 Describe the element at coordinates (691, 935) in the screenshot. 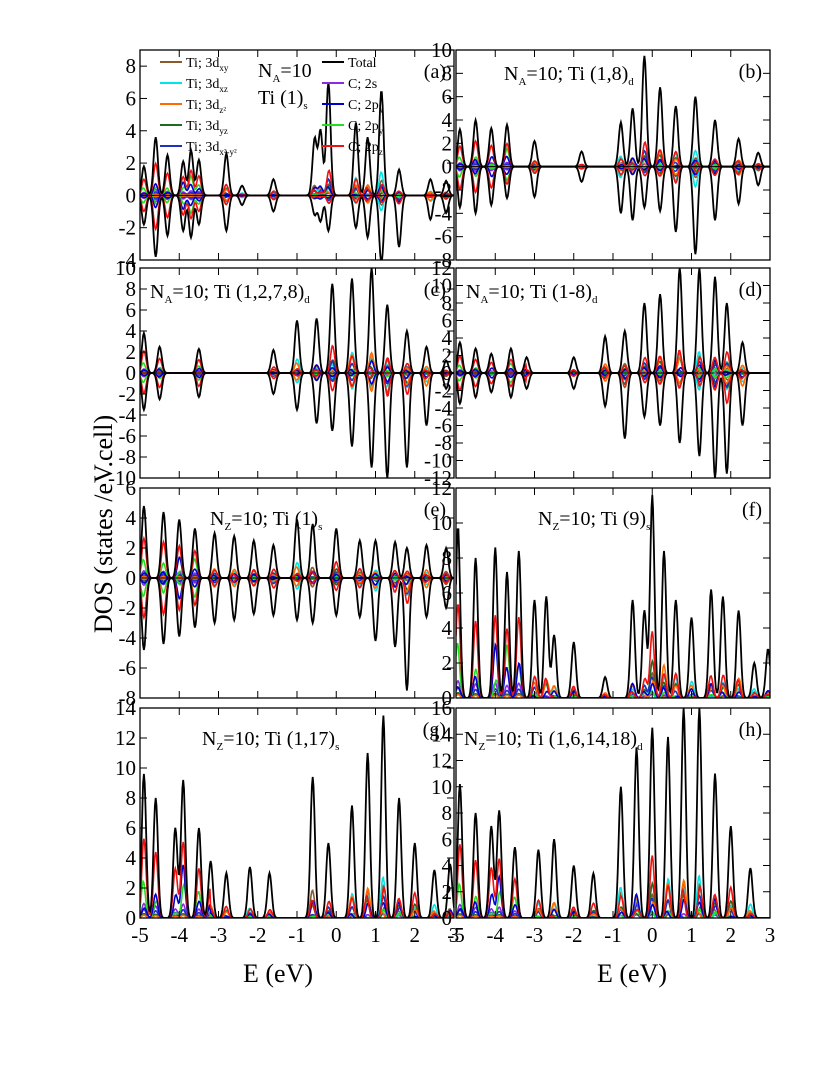

I see `x-tick-label: 1` at that location.